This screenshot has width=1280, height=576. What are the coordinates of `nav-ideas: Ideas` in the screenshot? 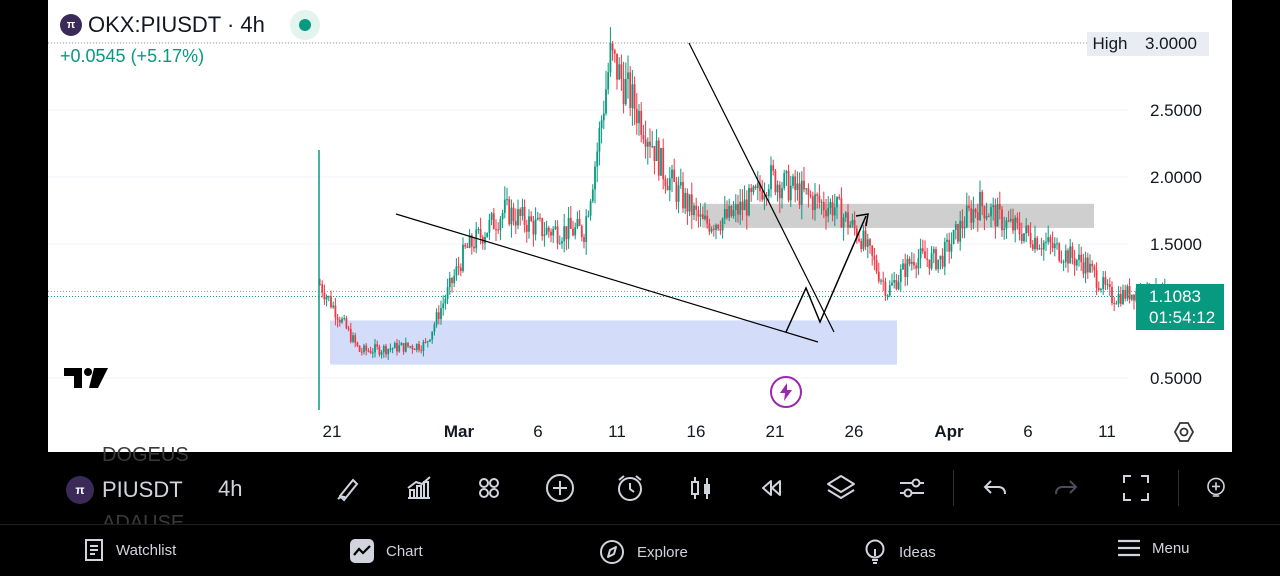 It's located at (899, 552).